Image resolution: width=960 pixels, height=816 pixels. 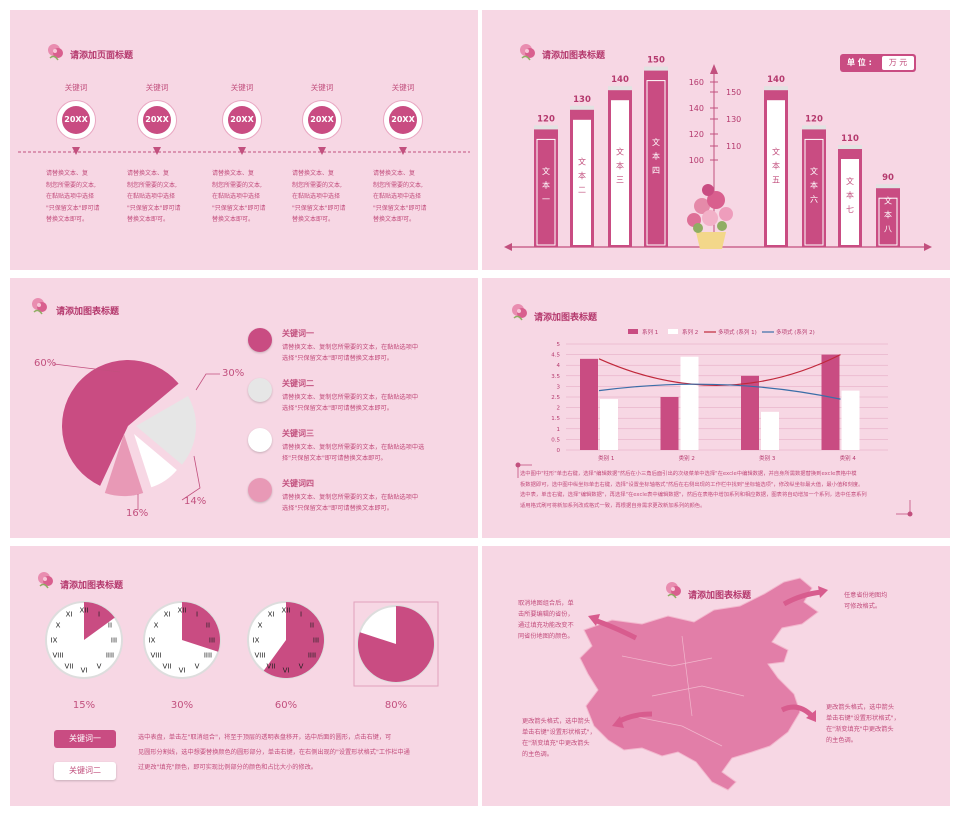 I want to click on bar-category-label: 五, so click(x=776, y=180).